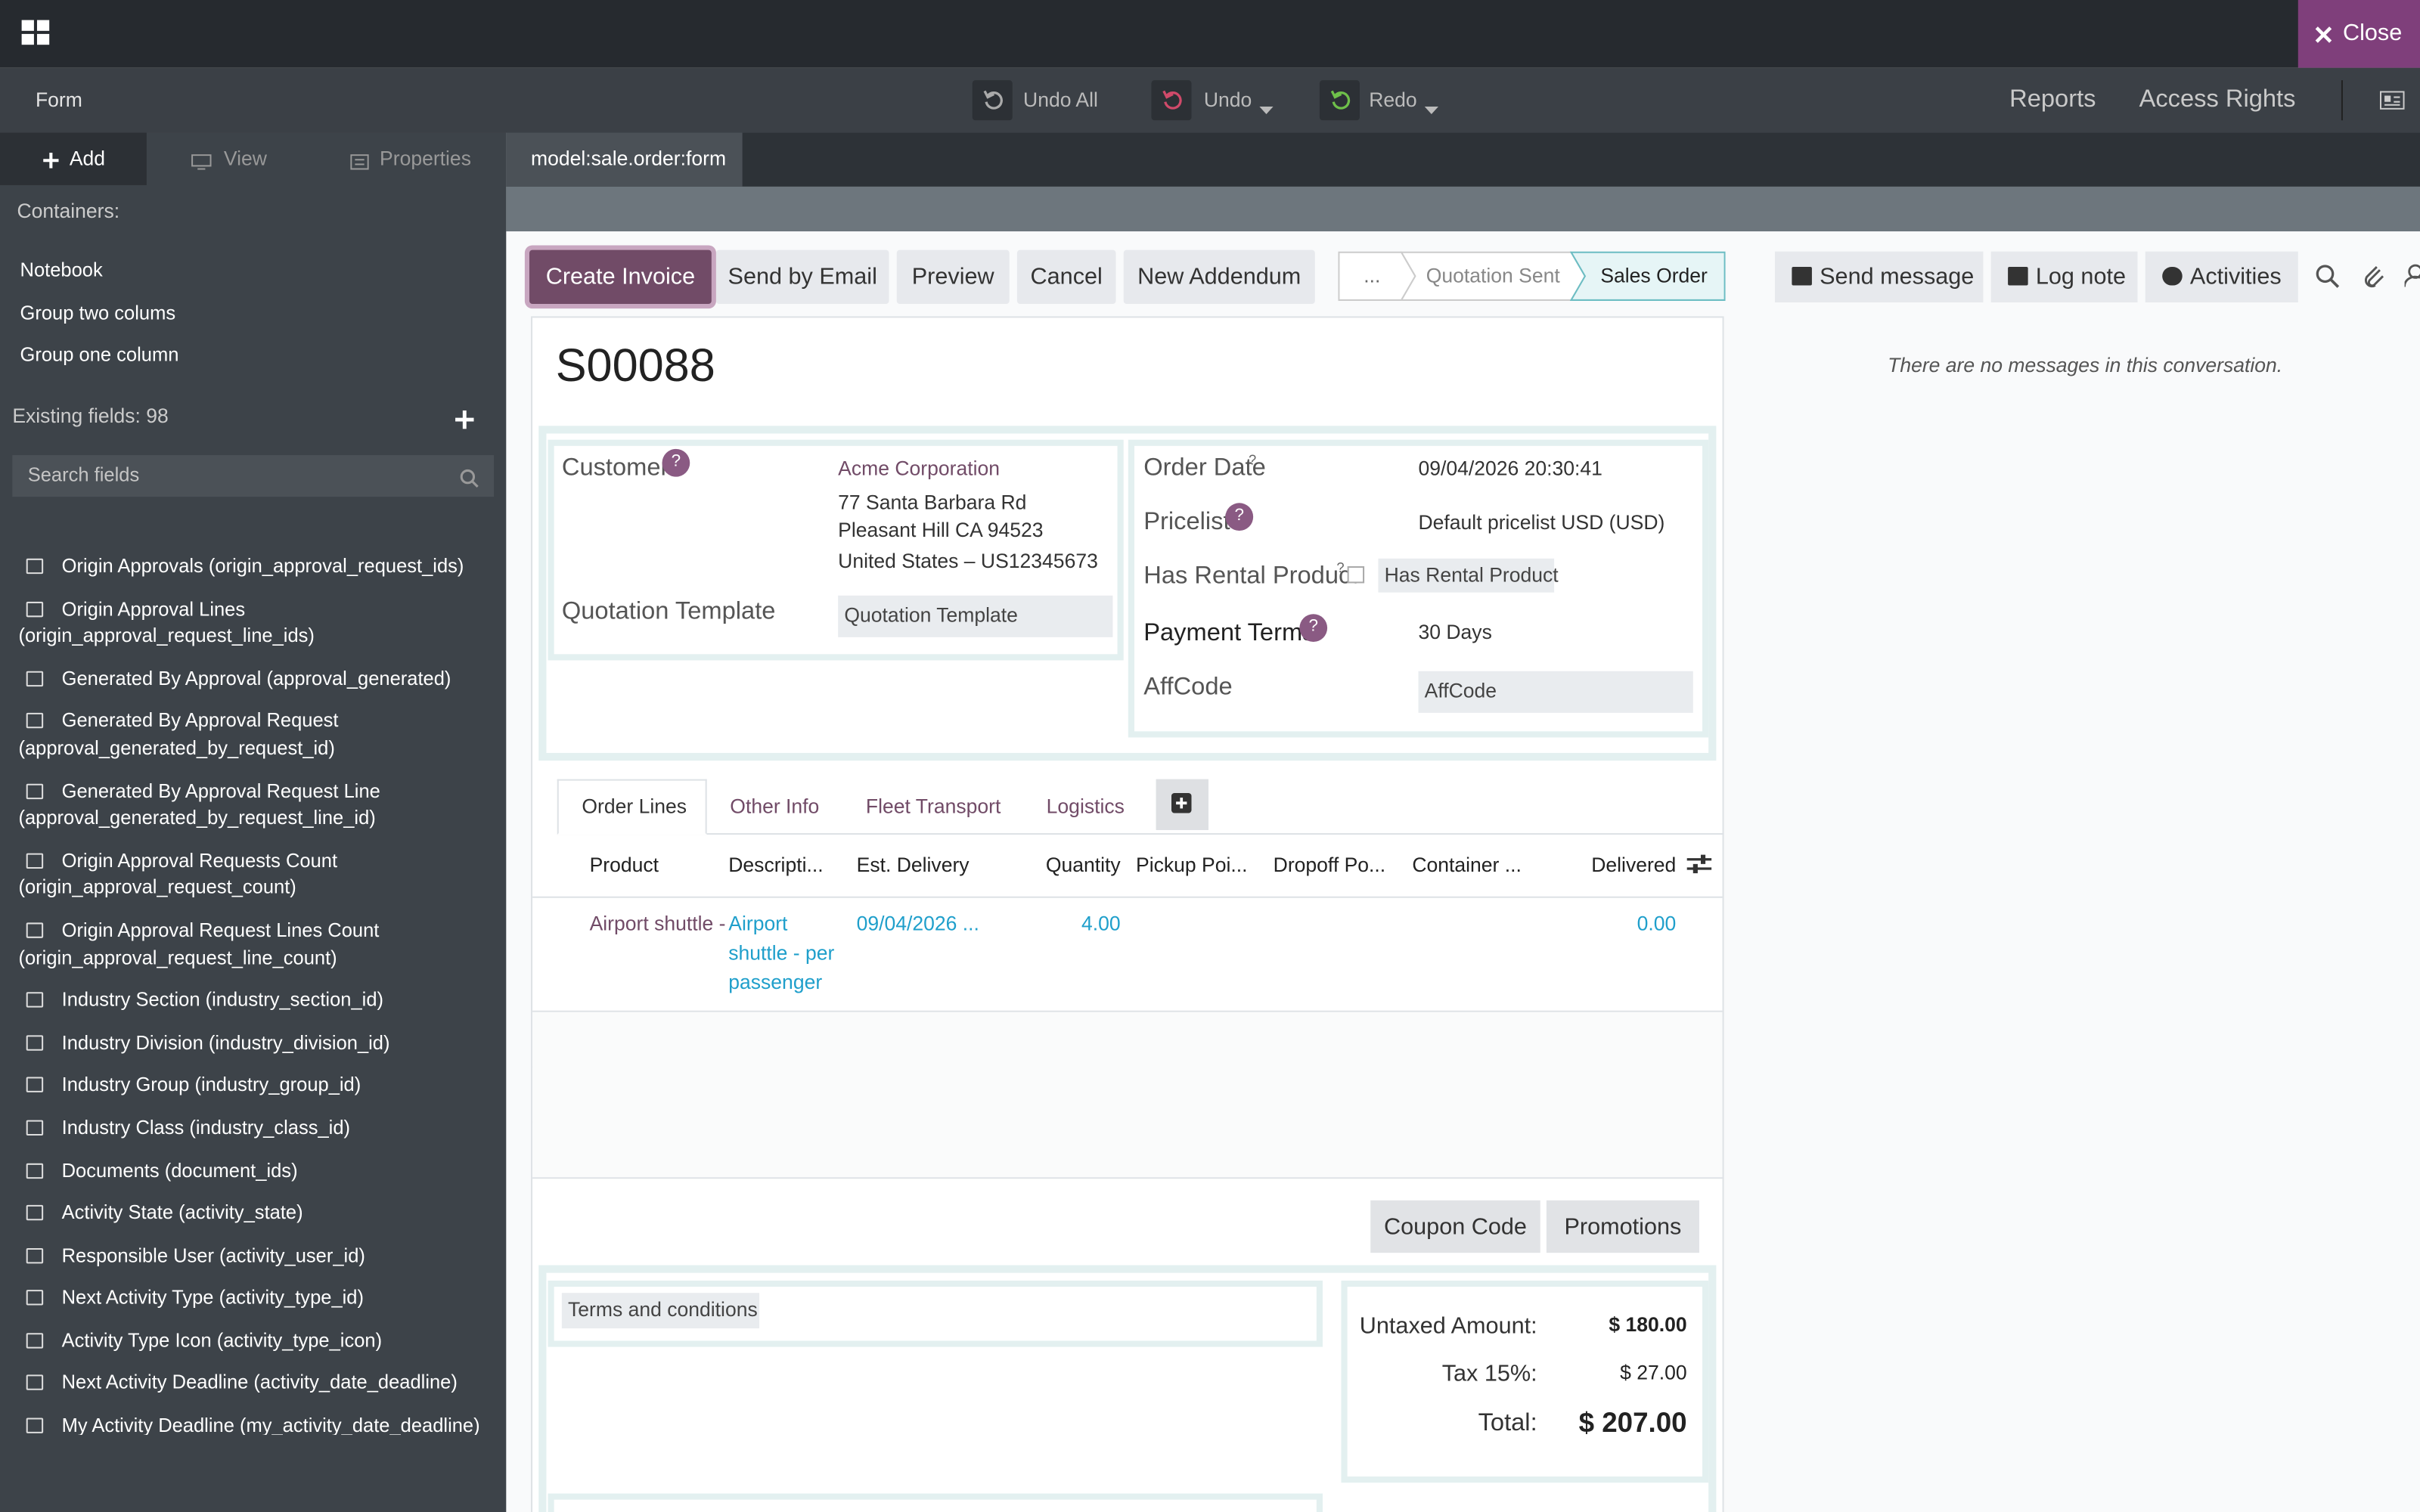 This screenshot has height=1512, width=2420. I want to click on field-item: Activity State (activity_state), so click(241, 1214).